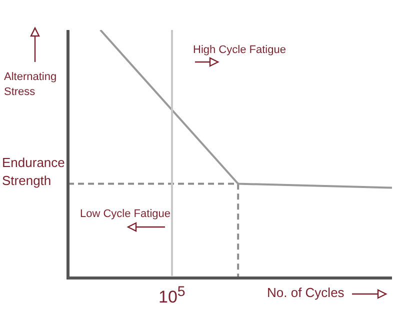 The height and width of the screenshot is (327, 405). I want to click on text: 10$^{5}$, so click(172, 296).